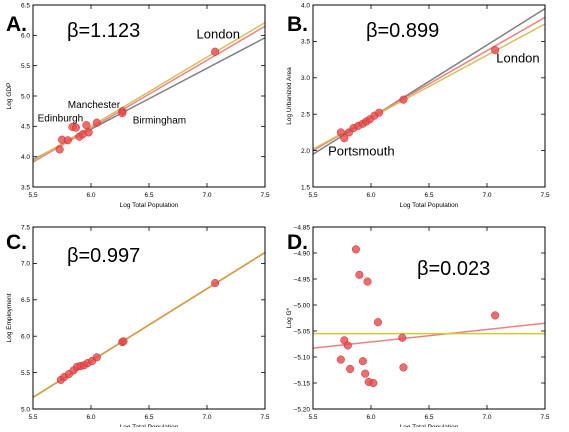 This screenshot has height=432, width=569. Describe the element at coordinates (103, 256) in the screenshot. I see `beta-label: β=0.997` at that location.